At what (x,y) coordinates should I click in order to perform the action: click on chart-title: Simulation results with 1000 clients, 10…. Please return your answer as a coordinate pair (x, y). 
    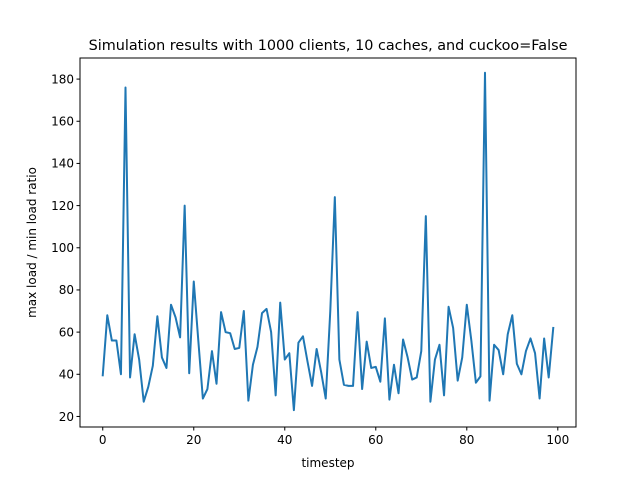
    Looking at the image, I should click on (328, 46).